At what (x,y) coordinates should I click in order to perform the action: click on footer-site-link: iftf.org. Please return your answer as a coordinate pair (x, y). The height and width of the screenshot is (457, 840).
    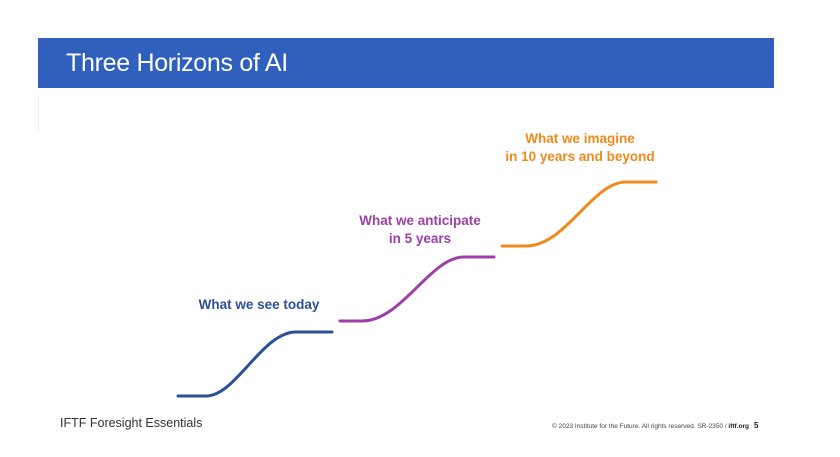
    Looking at the image, I should click on (738, 426).